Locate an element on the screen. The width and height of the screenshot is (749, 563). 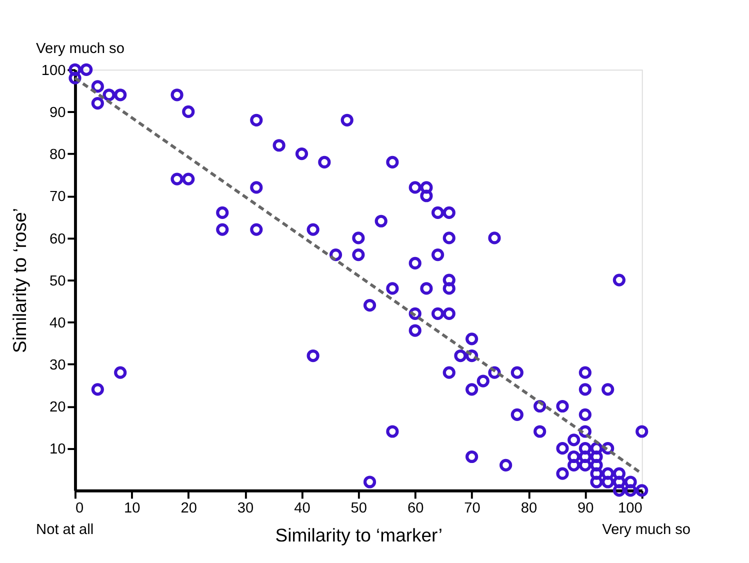
y-tick-label: 40 is located at coordinates (58, 323).